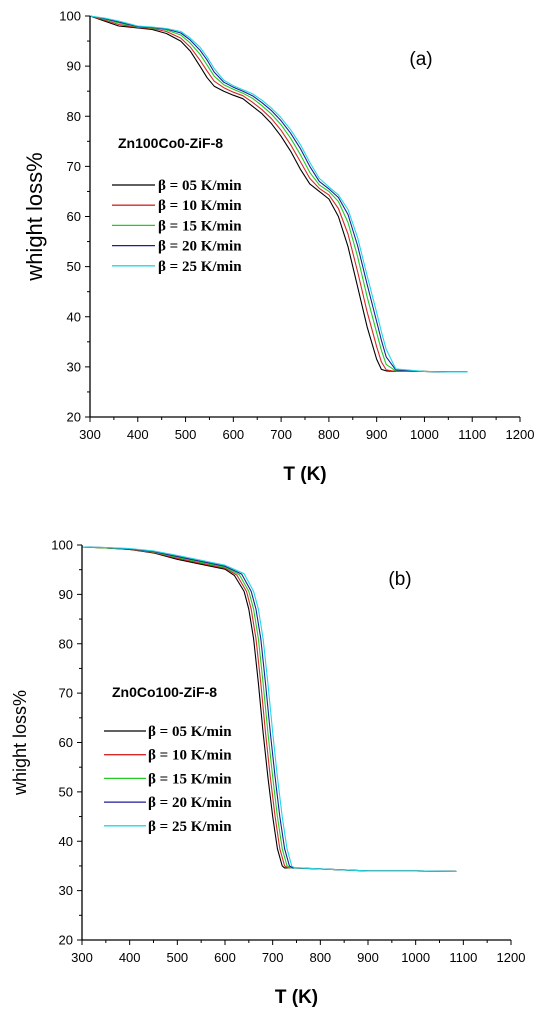 This screenshot has height=1011, width=550. I want to click on panel-label: (b), so click(399, 579).